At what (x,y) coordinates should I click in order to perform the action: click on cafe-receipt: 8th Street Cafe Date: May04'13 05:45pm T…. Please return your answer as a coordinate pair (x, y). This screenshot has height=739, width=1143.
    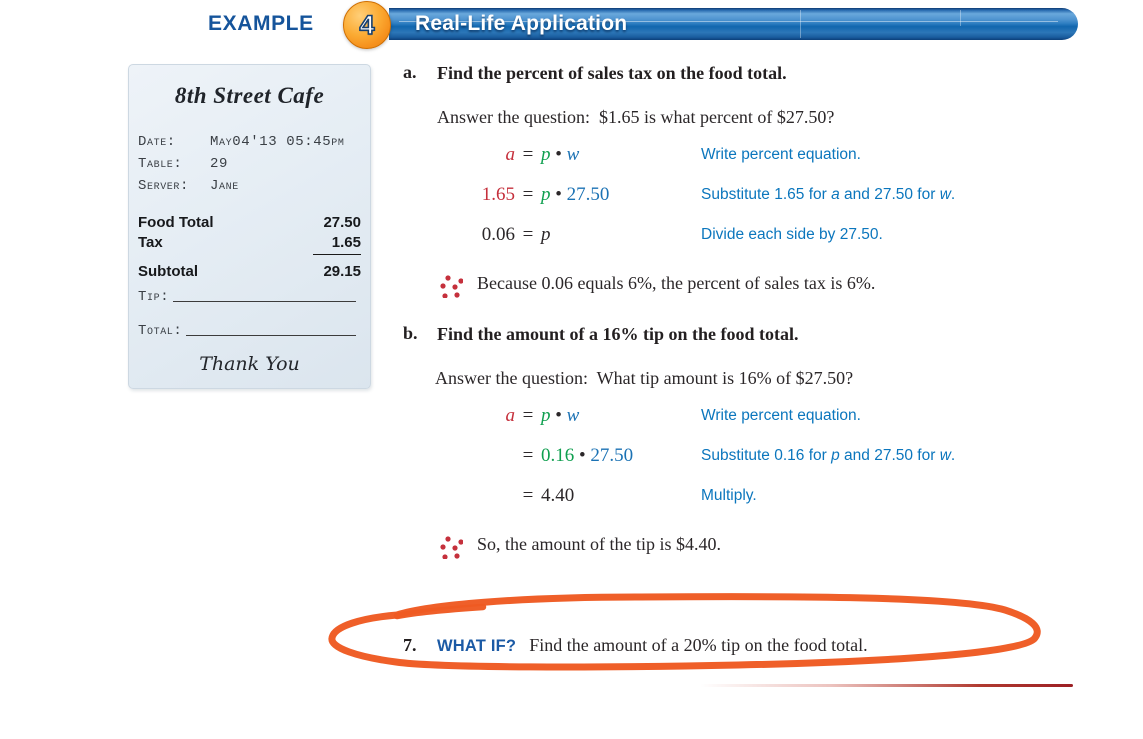
    Looking at the image, I should click on (249, 226).